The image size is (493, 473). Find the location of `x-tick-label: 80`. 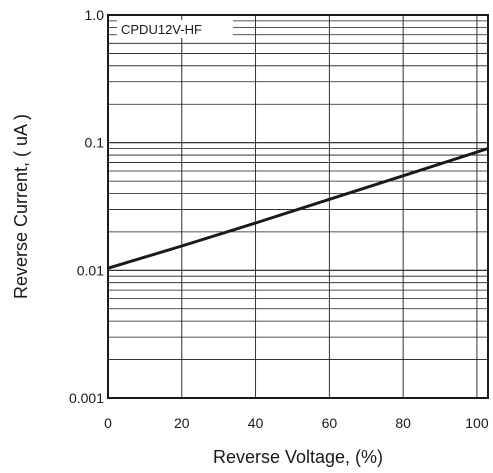

x-tick-label: 80 is located at coordinates (403, 423).